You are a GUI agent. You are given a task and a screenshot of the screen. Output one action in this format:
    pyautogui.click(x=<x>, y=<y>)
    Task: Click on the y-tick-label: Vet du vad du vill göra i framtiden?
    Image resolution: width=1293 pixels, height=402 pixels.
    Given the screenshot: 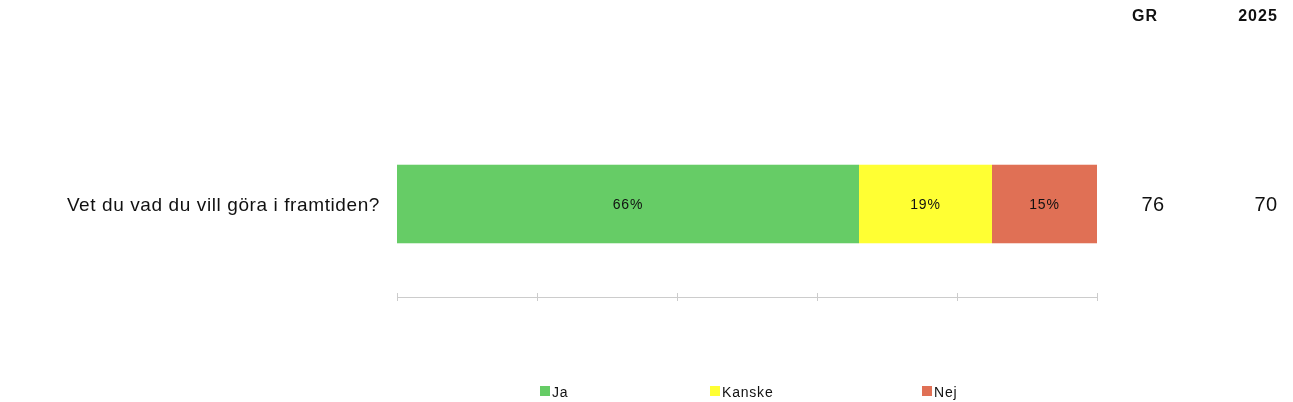 What is the action you would take?
    pyautogui.click(x=223, y=204)
    